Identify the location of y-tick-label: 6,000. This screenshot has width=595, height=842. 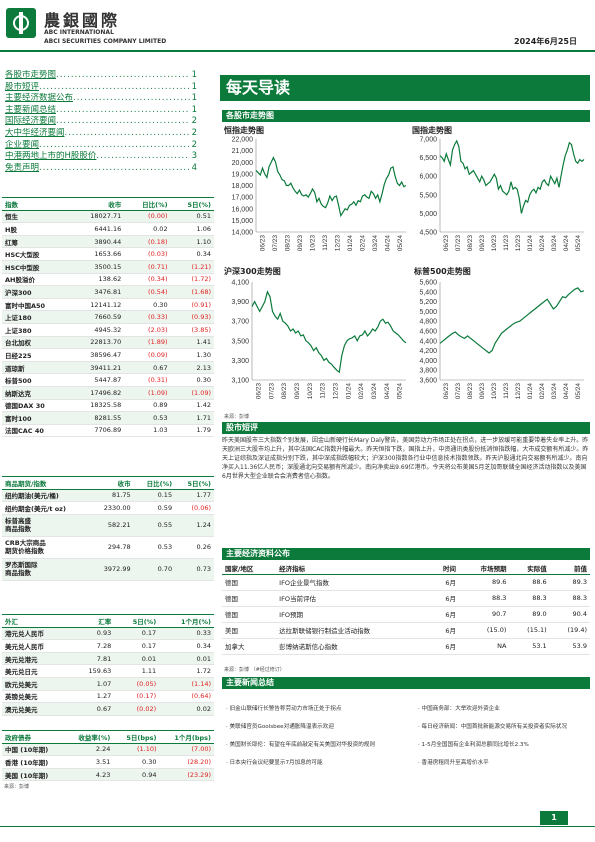
(428, 177).